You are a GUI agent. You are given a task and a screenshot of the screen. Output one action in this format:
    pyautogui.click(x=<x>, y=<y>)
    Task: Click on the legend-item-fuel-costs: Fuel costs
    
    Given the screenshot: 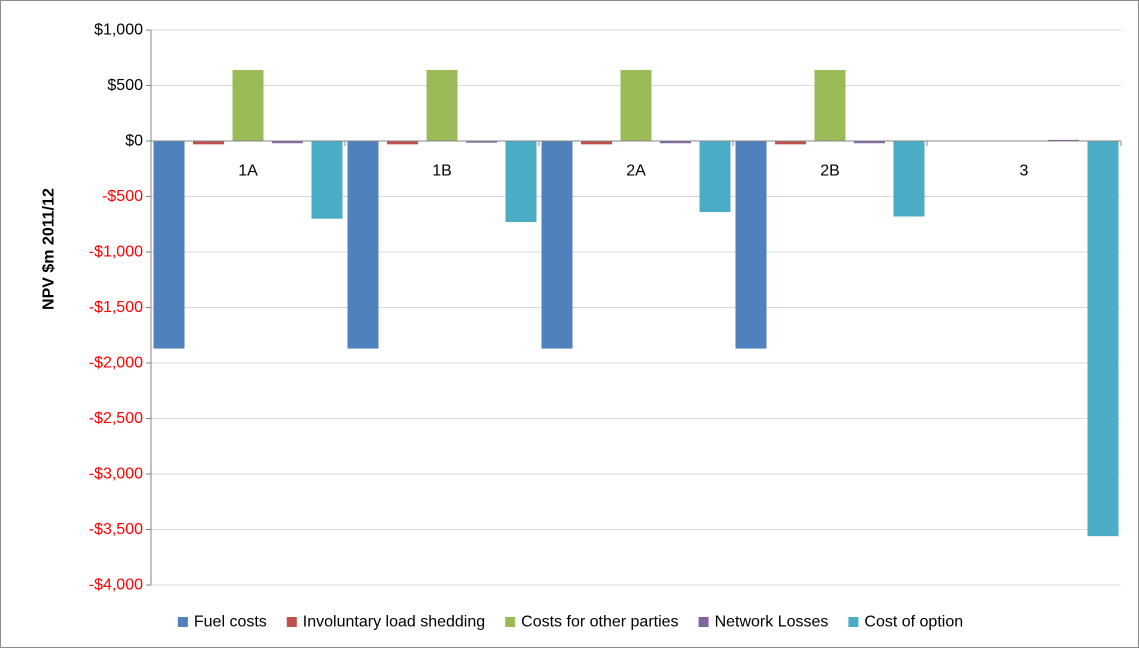 What is the action you would take?
    pyautogui.click(x=222, y=622)
    